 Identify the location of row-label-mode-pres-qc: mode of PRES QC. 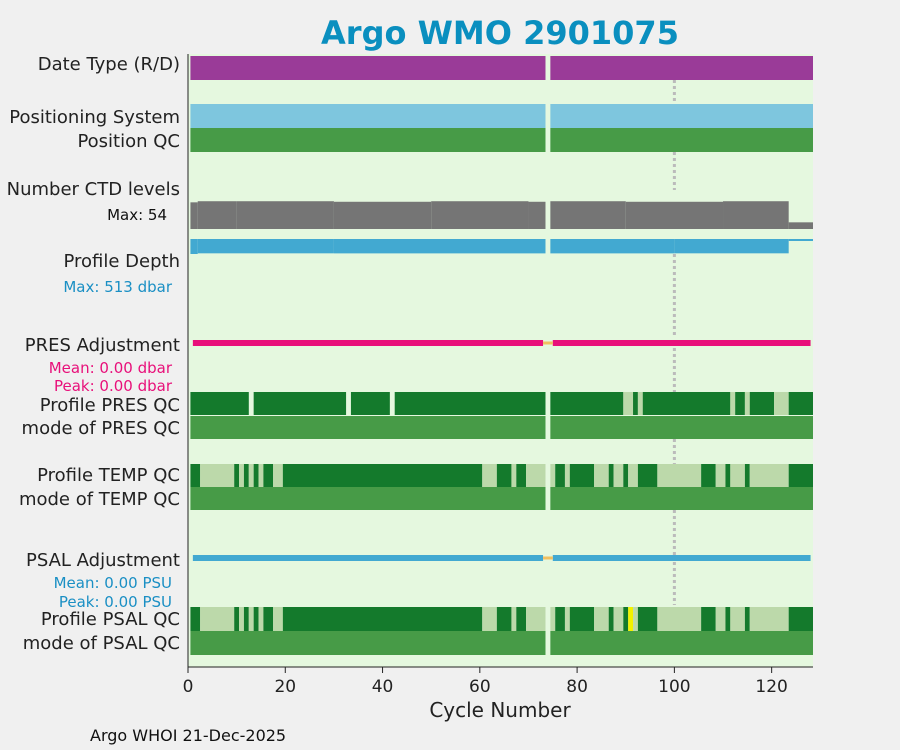
(101, 428).